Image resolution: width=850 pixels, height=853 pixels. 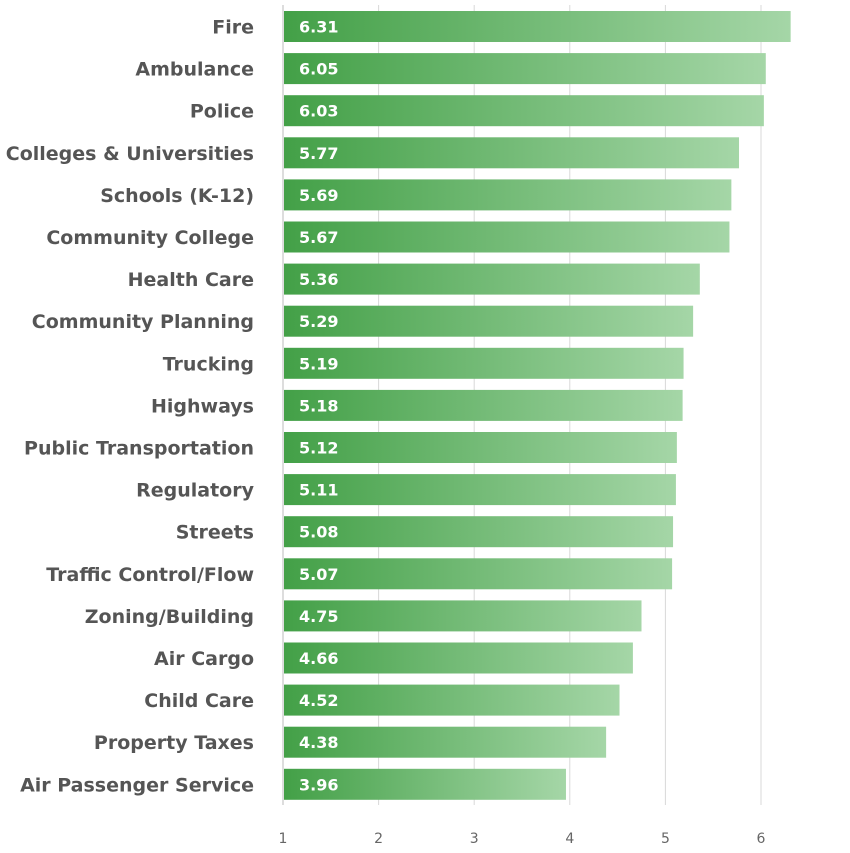 What do you see at coordinates (177, 196) in the screenshot?
I see `category-label: Schools (K-12)` at bounding box center [177, 196].